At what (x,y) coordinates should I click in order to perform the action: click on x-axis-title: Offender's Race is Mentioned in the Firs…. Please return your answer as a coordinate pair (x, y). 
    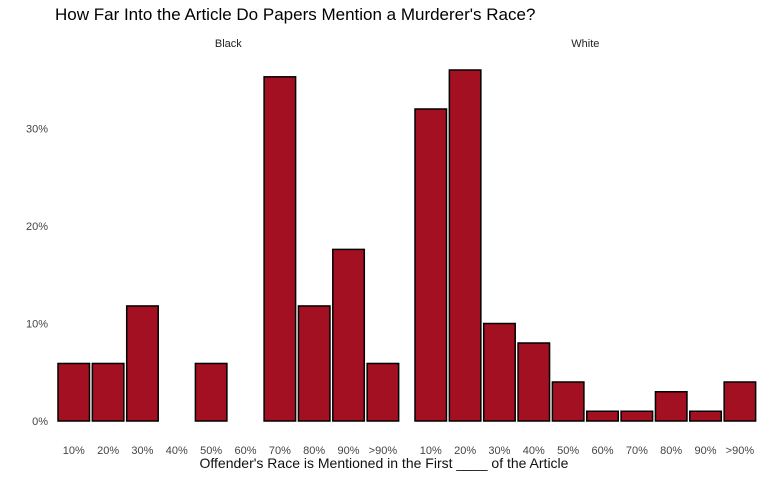
    Looking at the image, I should click on (384, 463).